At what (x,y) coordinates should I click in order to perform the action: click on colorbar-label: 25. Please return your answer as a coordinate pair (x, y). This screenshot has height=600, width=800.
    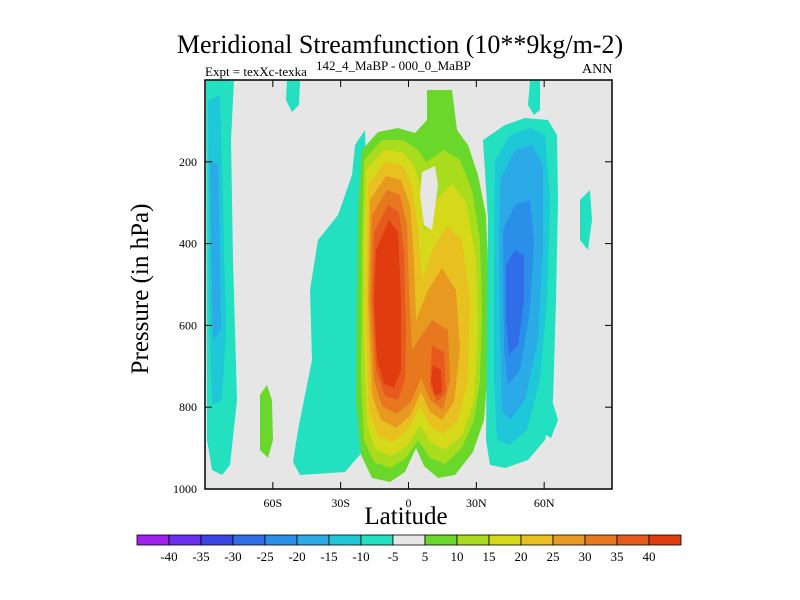
    Looking at the image, I should click on (553, 556).